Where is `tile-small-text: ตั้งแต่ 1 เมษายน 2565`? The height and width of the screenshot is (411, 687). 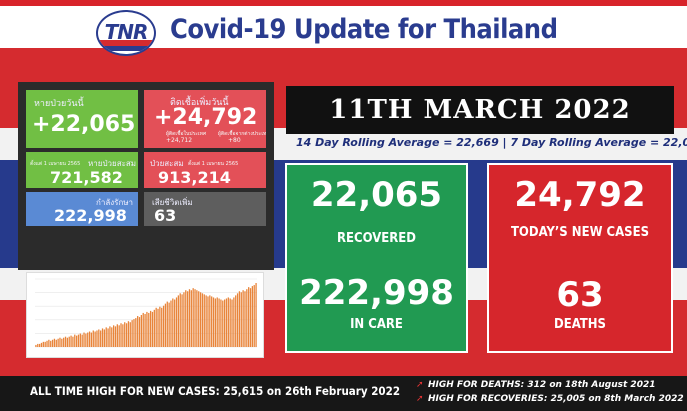
tile-small-text: ตั้งแต่ 1 เมษายน 2565 is located at coordinates (55, 164).